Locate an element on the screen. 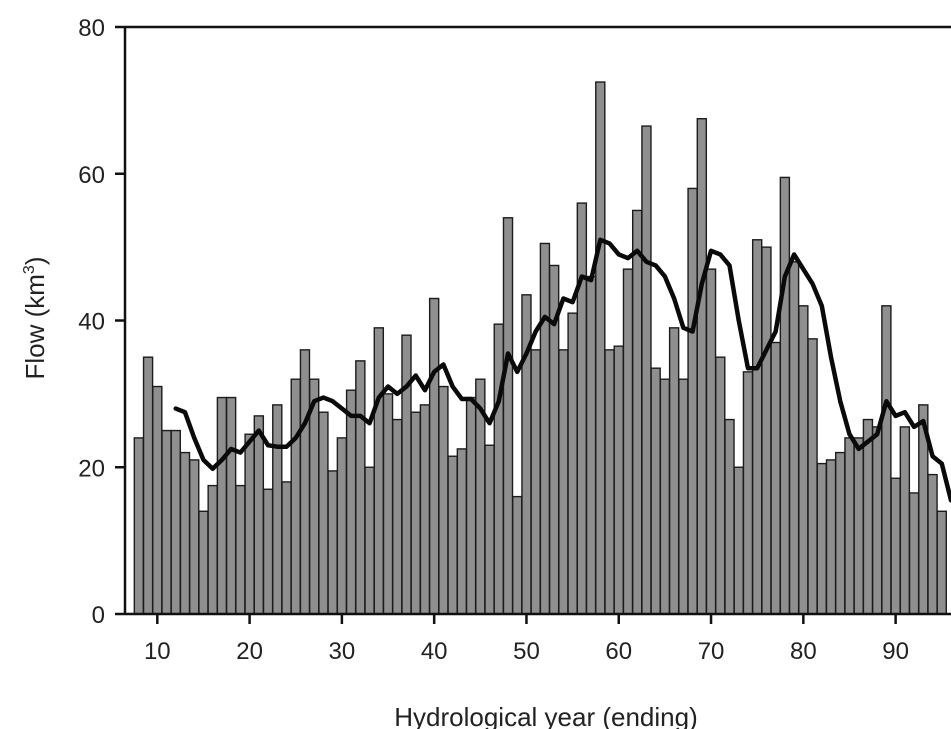 Image resolution: width=951 pixels, height=729 pixels. y-axis-title-main: Flow (km is located at coordinates (35, 326).